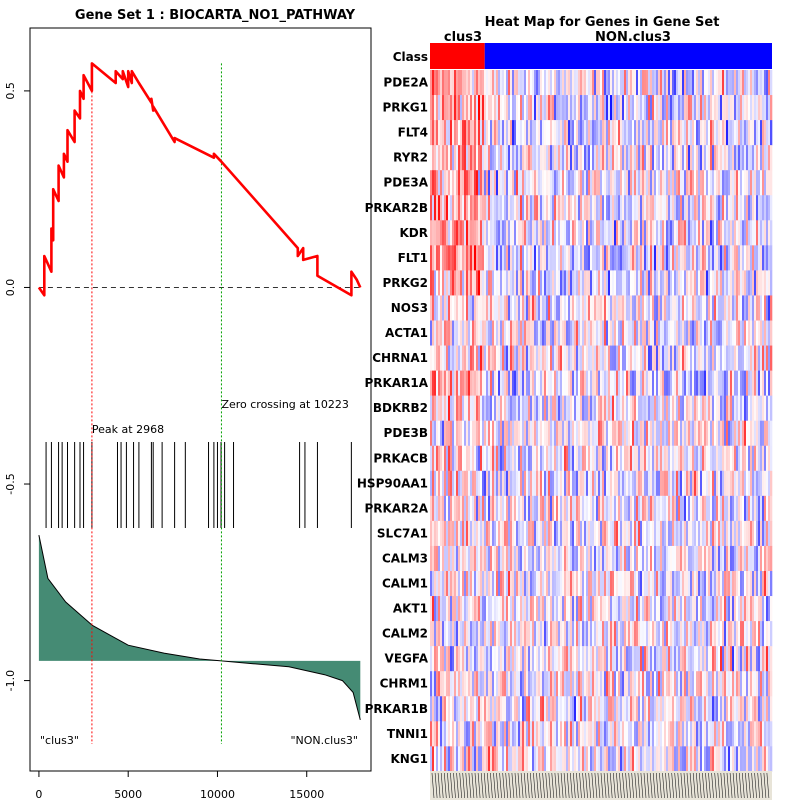  What do you see at coordinates (217, 794) in the screenshot?
I see `x-tick-label: 10000` at bounding box center [217, 794].